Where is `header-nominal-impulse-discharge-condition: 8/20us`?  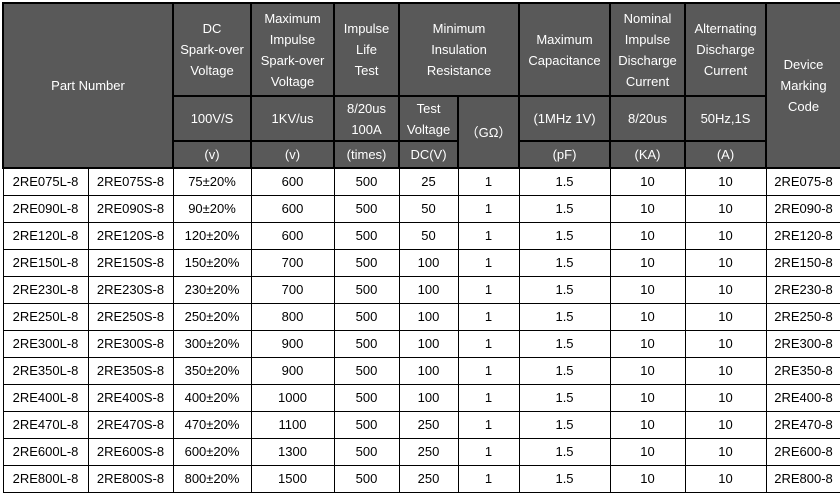 header-nominal-impulse-discharge-condition: 8/20us is located at coordinates (648, 118).